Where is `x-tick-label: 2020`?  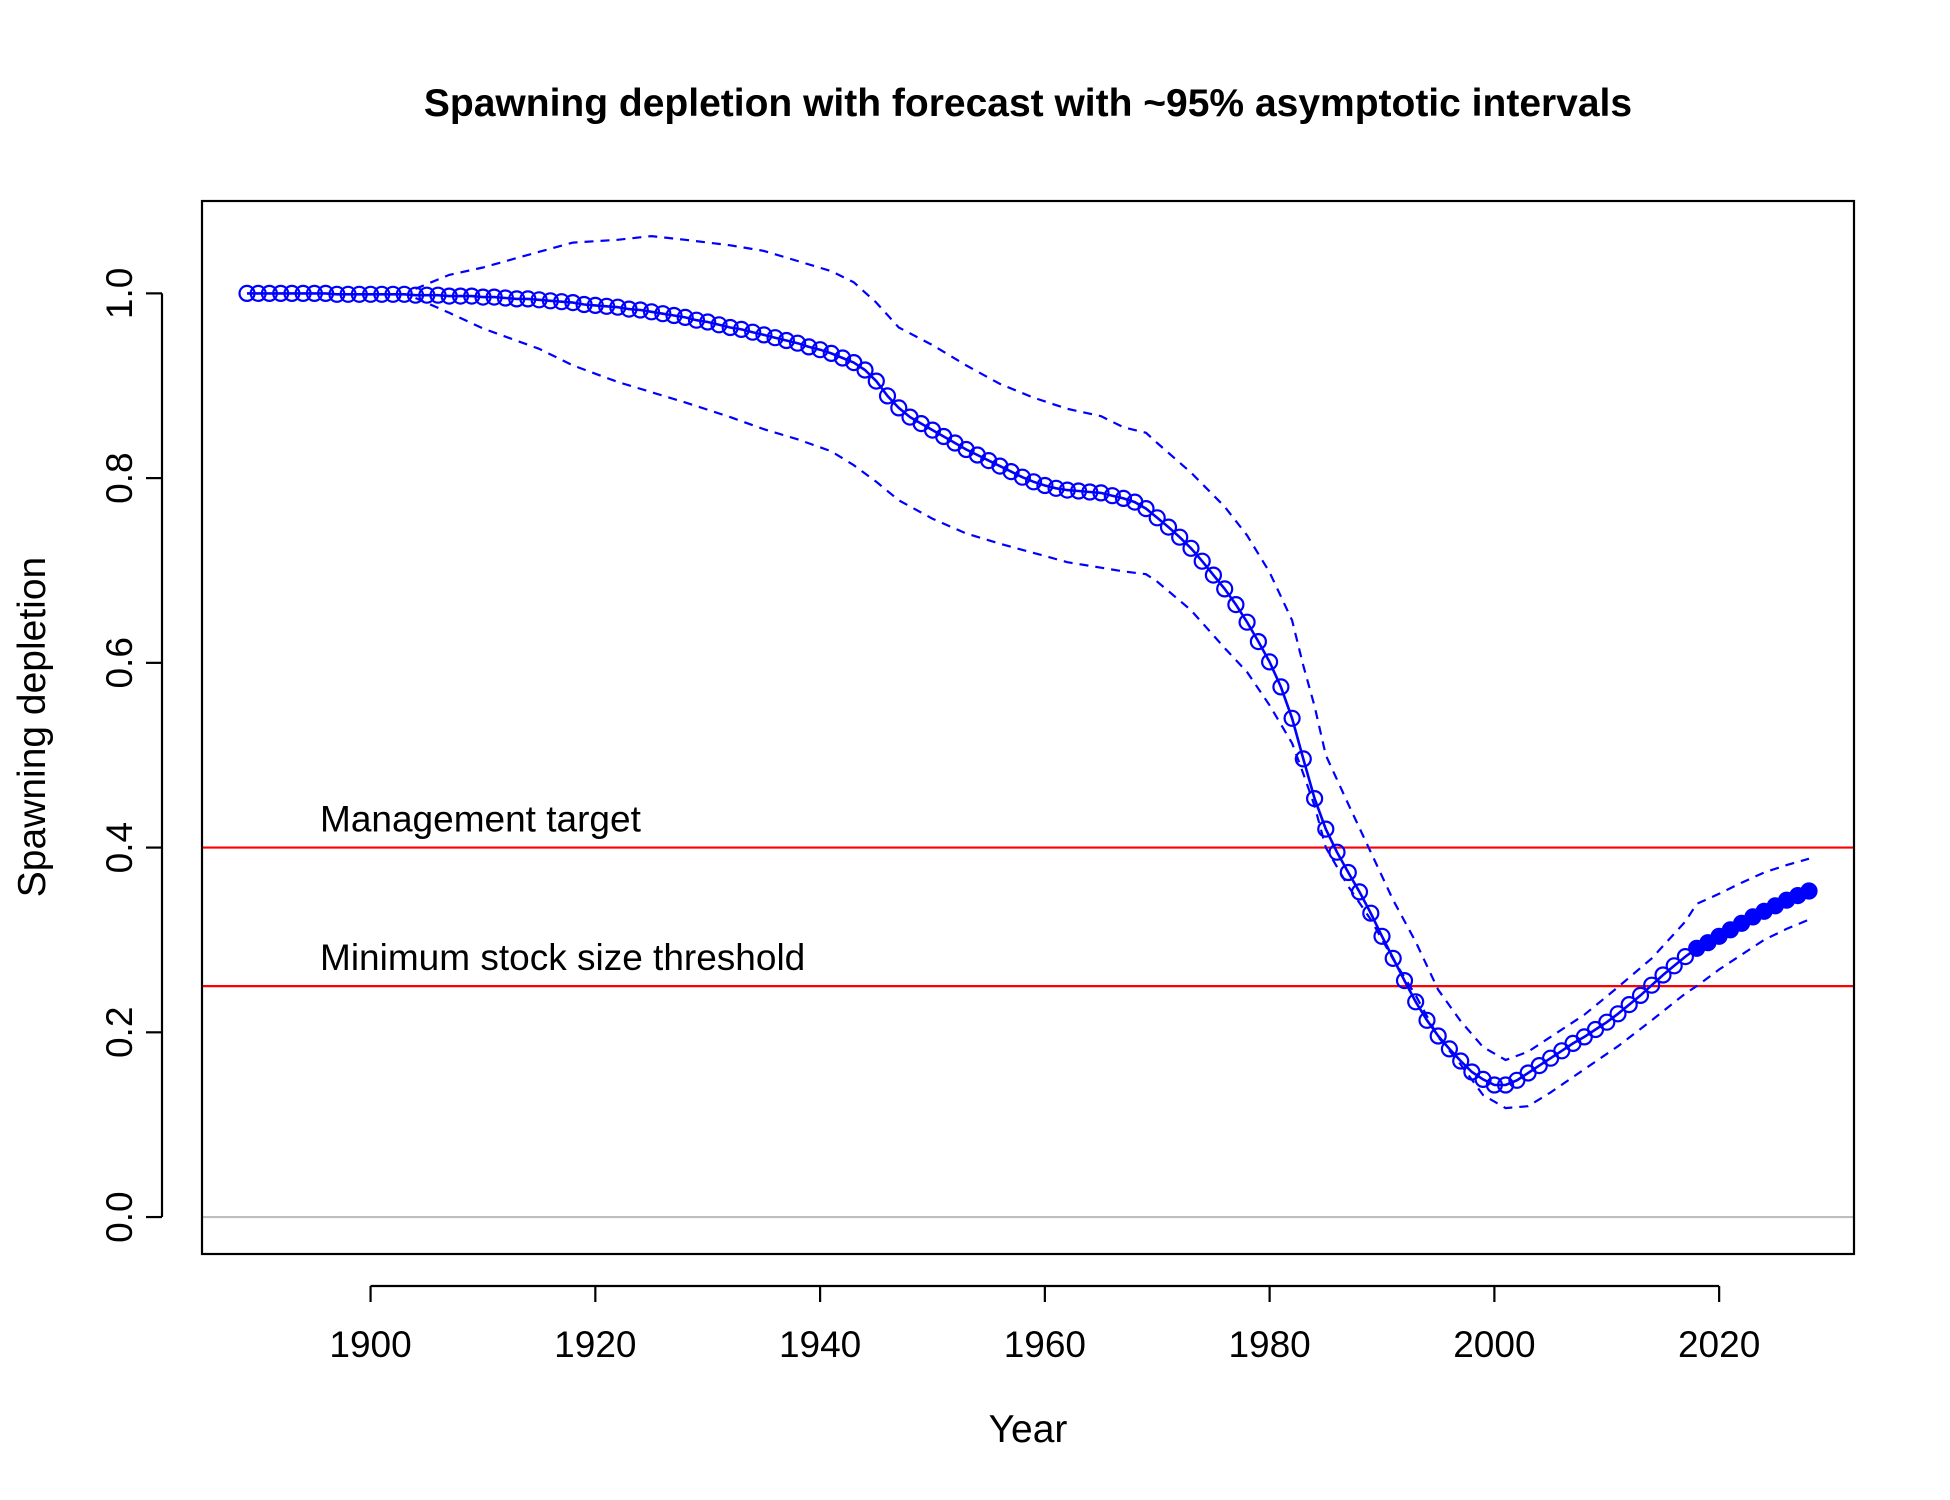 x-tick-label: 2020 is located at coordinates (1719, 1344).